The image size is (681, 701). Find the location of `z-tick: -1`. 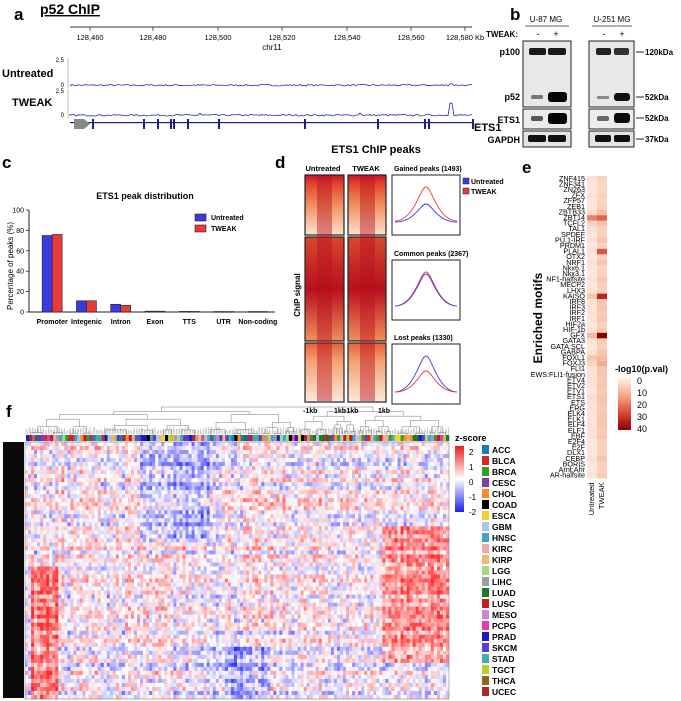

z-tick: -1 is located at coordinates (473, 497).